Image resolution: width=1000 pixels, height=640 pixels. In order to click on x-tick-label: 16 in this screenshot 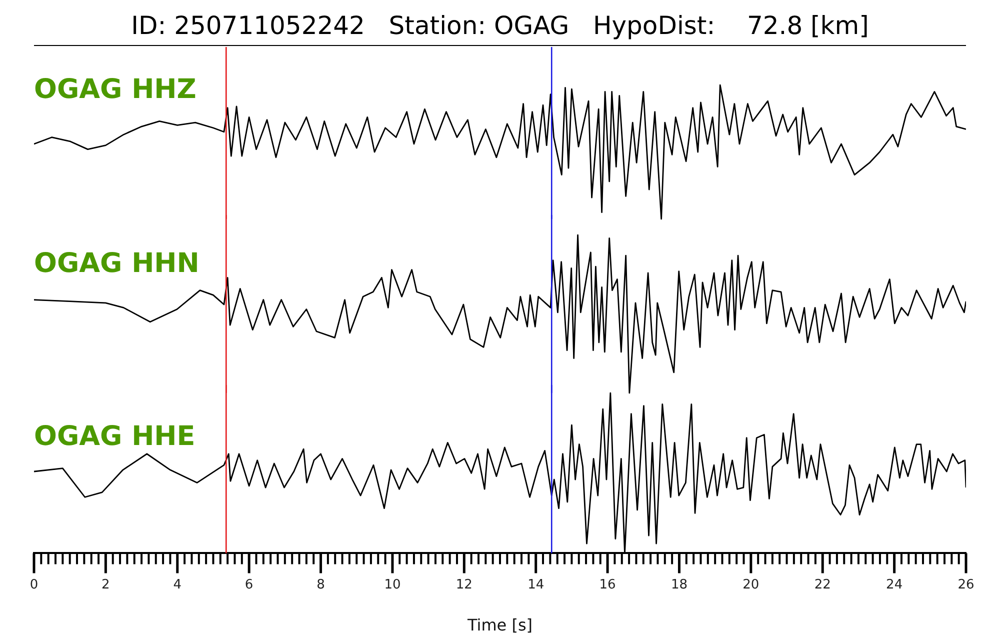, I will do `click(607, 584)`.